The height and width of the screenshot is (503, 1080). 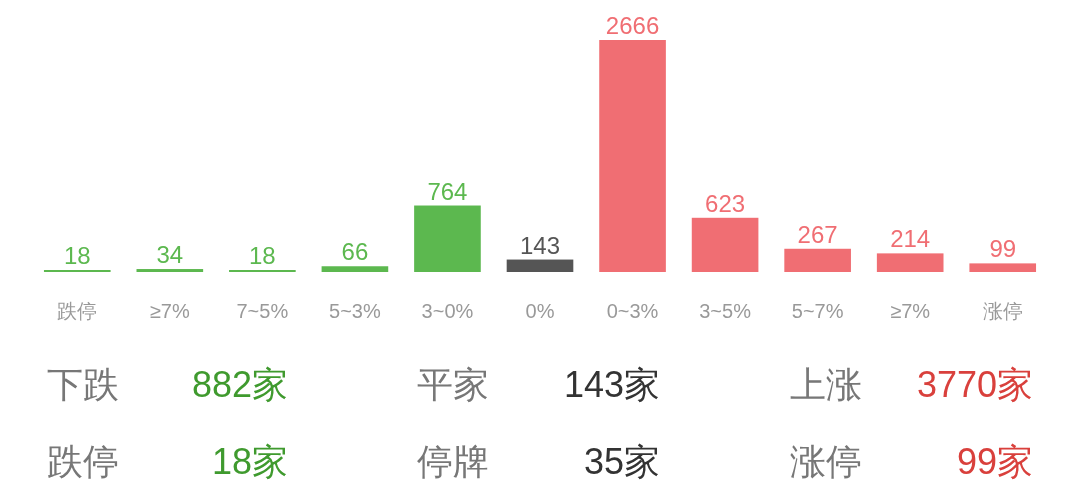 What do you see at coordinates (1003, 249) in the screenshot?
I see `data-label: 99` at bounding box center [1003, 249].